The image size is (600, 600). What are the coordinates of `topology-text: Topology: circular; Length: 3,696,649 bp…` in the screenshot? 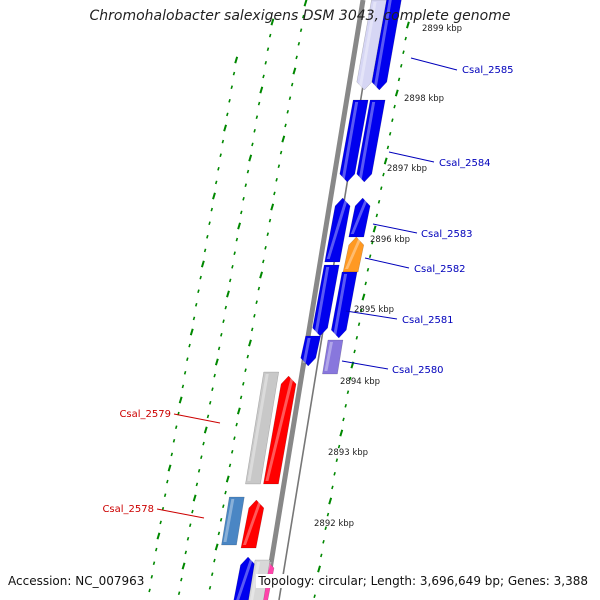 It's located at (423, 581).